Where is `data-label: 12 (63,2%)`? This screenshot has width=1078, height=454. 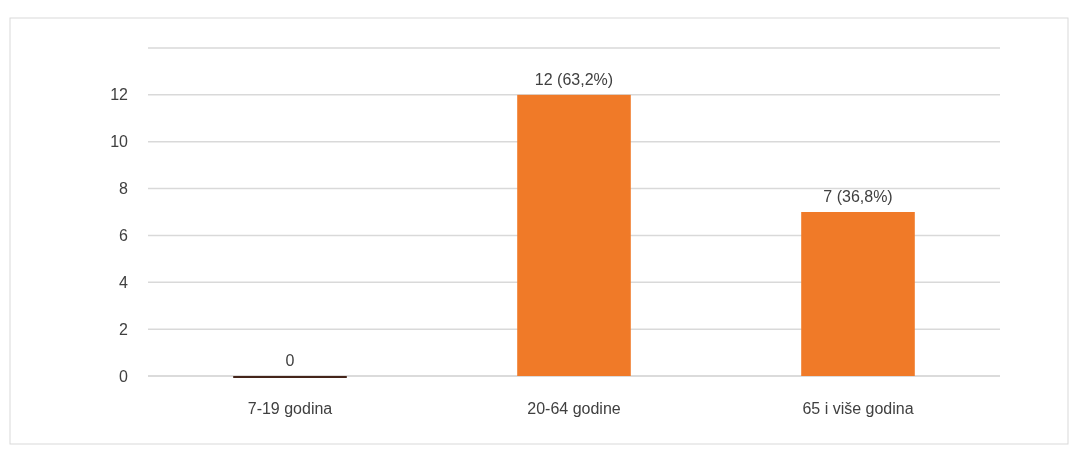 data-label: 12 (63,2%) is located at coordinates (574, 79).